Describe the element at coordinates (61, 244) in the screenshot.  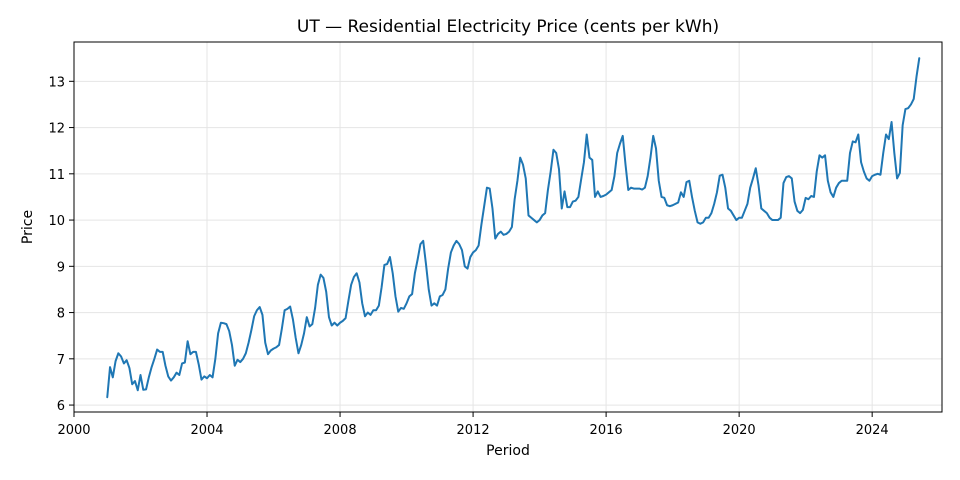
I see `y-axis: 6 7 8 9 10 11 12 13` at that location.